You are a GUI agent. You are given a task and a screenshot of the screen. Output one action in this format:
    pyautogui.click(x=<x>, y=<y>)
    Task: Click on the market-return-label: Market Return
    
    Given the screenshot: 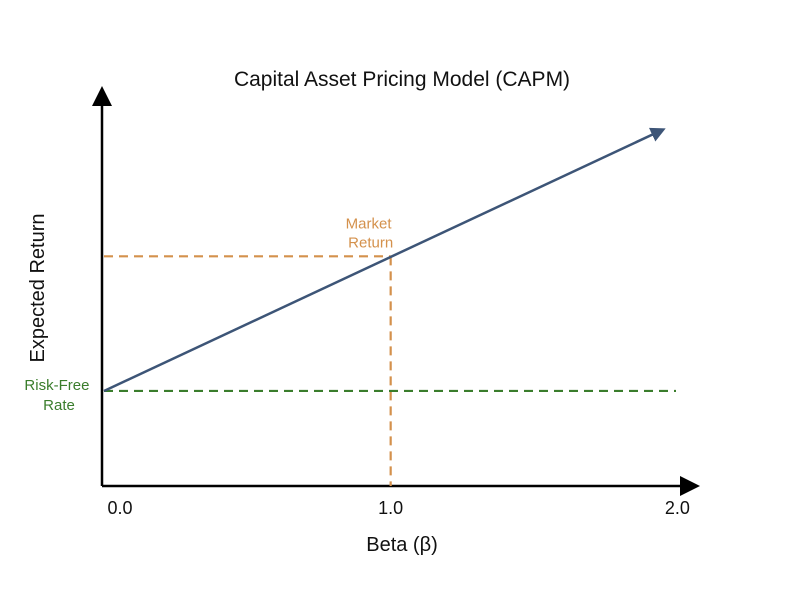 What is the action you would take?
    pyautogui.click(x=371, y=233)
    